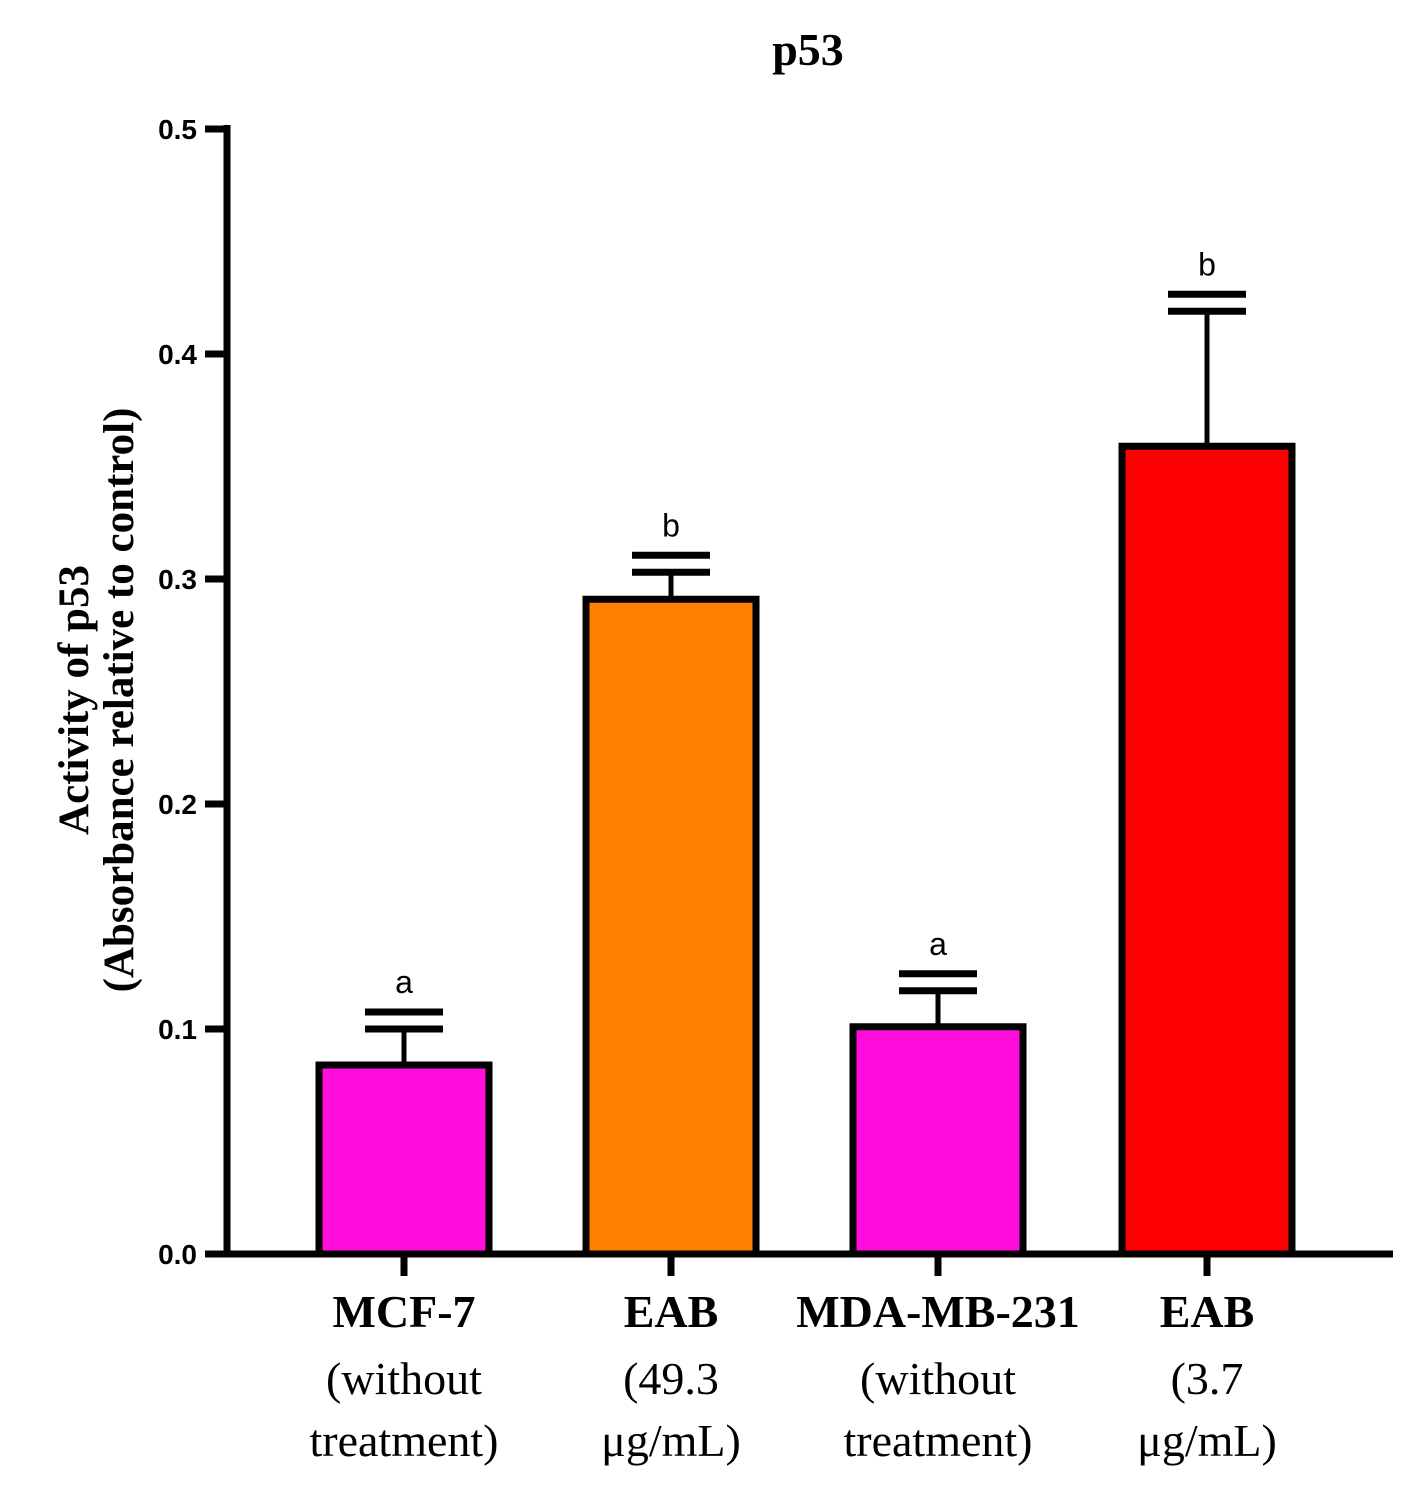 This screenshot has height=1496, width=1415. What do you see at coordinates (192, 692) in the screenshot?
I see `y-axis-ticks: 0.0 0.1 0.2 0.3 0.4 0.5` at bounding box center [192, 692].